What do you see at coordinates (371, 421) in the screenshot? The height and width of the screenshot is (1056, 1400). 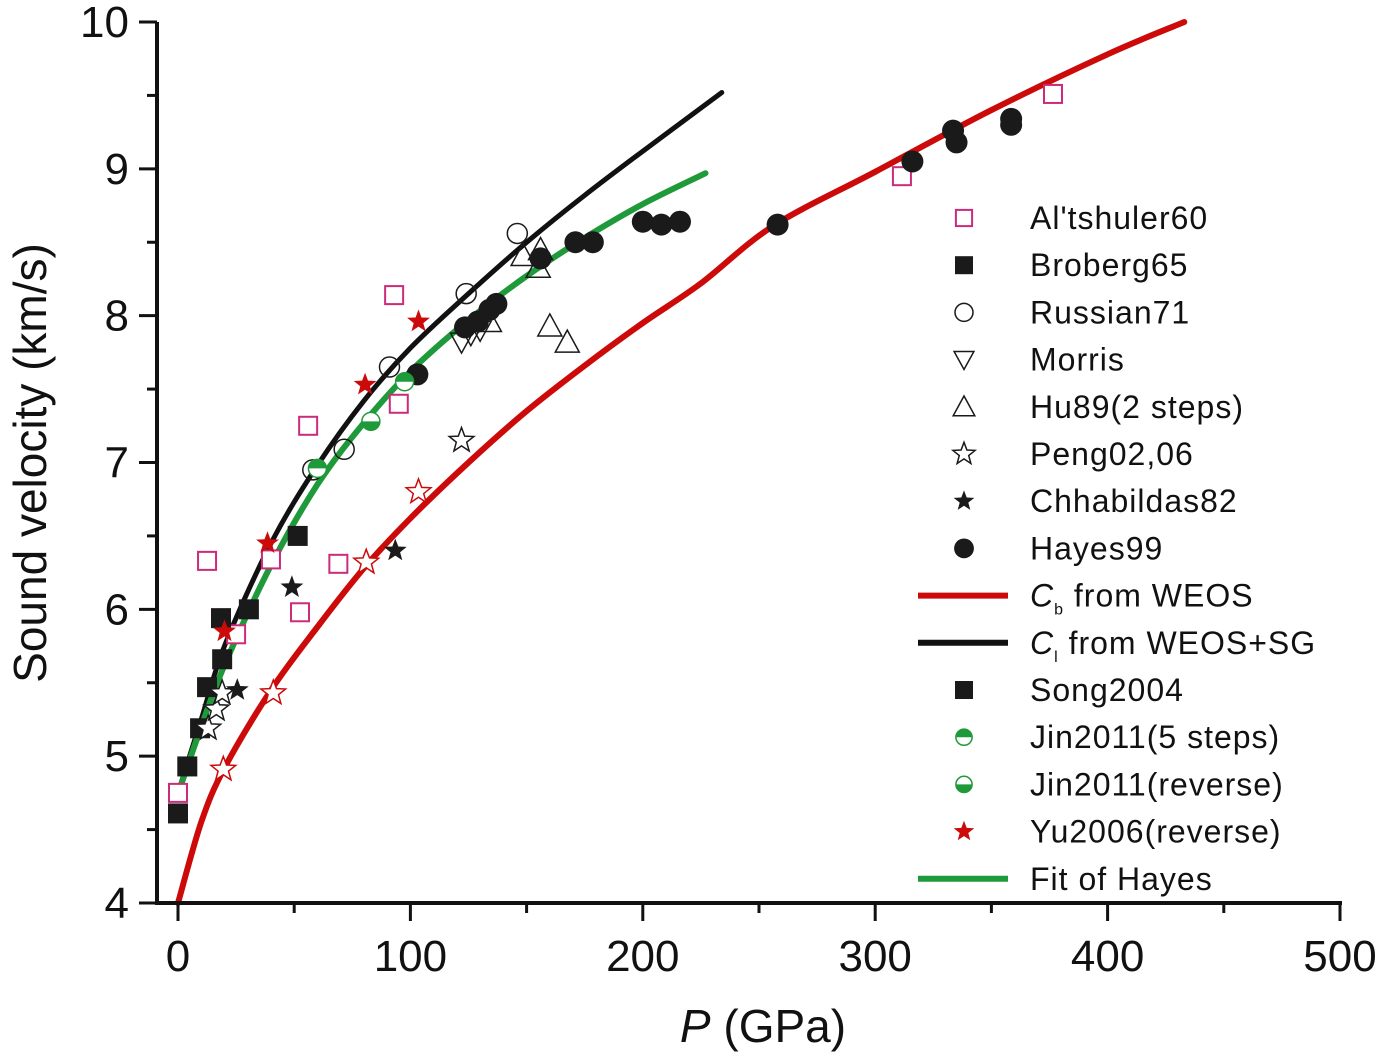 I see `data-point-jin2011-reverse` at bounding box center [371, 421].